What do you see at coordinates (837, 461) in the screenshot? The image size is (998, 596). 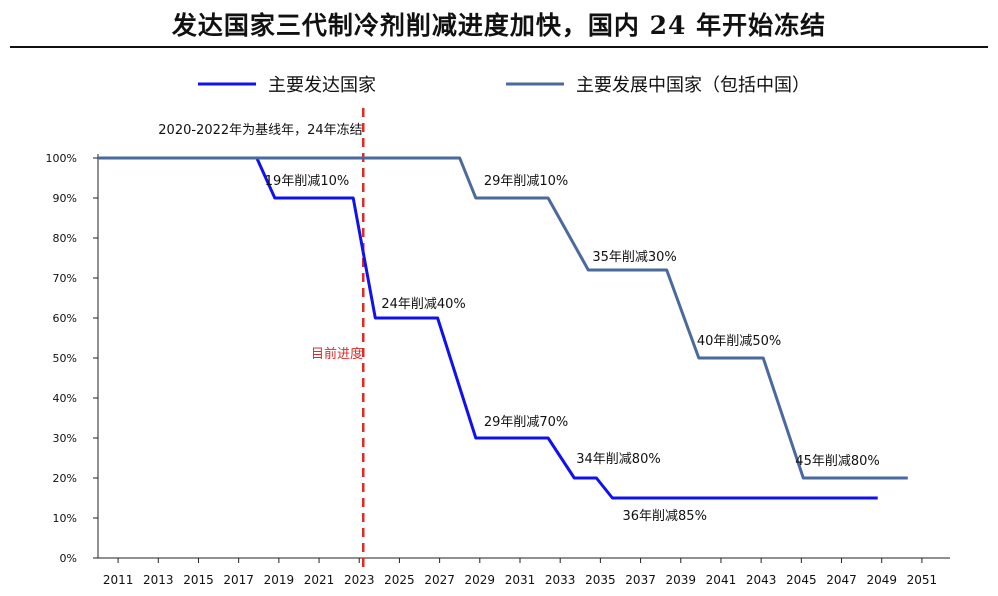 I see `annotation-label: 45年削减80%` at bounding box center [837, 461].